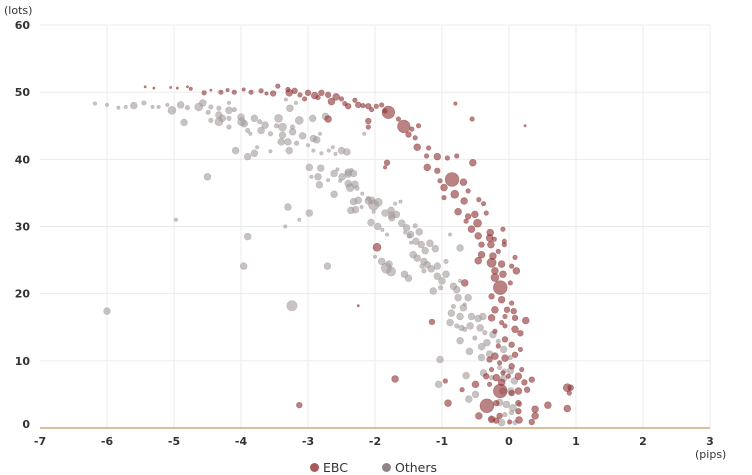 The width and height of the screenshot is (752, 475). I want to click on x-axis-label: (pips), so click(710, 454).